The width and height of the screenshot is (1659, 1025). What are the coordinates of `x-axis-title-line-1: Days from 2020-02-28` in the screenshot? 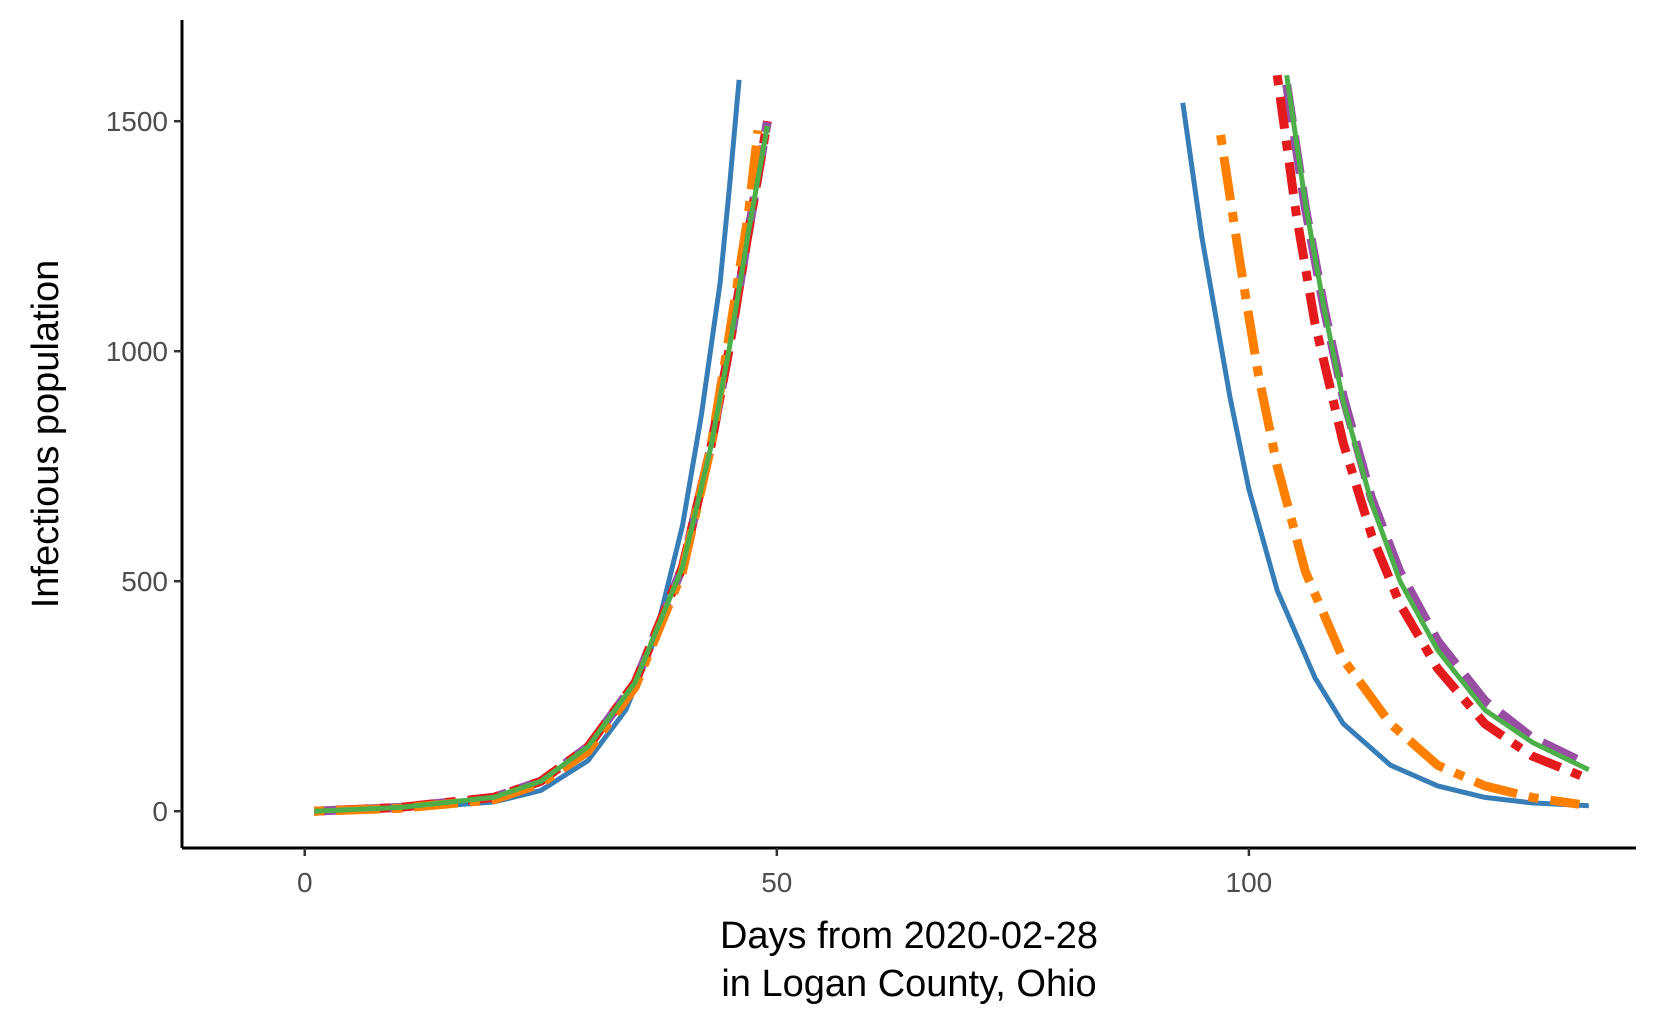 It's located at (909, 936).